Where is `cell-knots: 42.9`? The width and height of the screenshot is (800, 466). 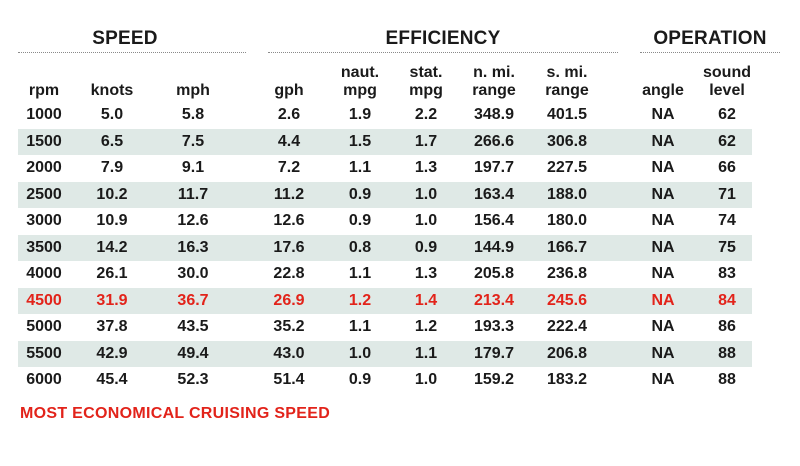
cell-knots: 42.9 is located at coordinates (112, 353).